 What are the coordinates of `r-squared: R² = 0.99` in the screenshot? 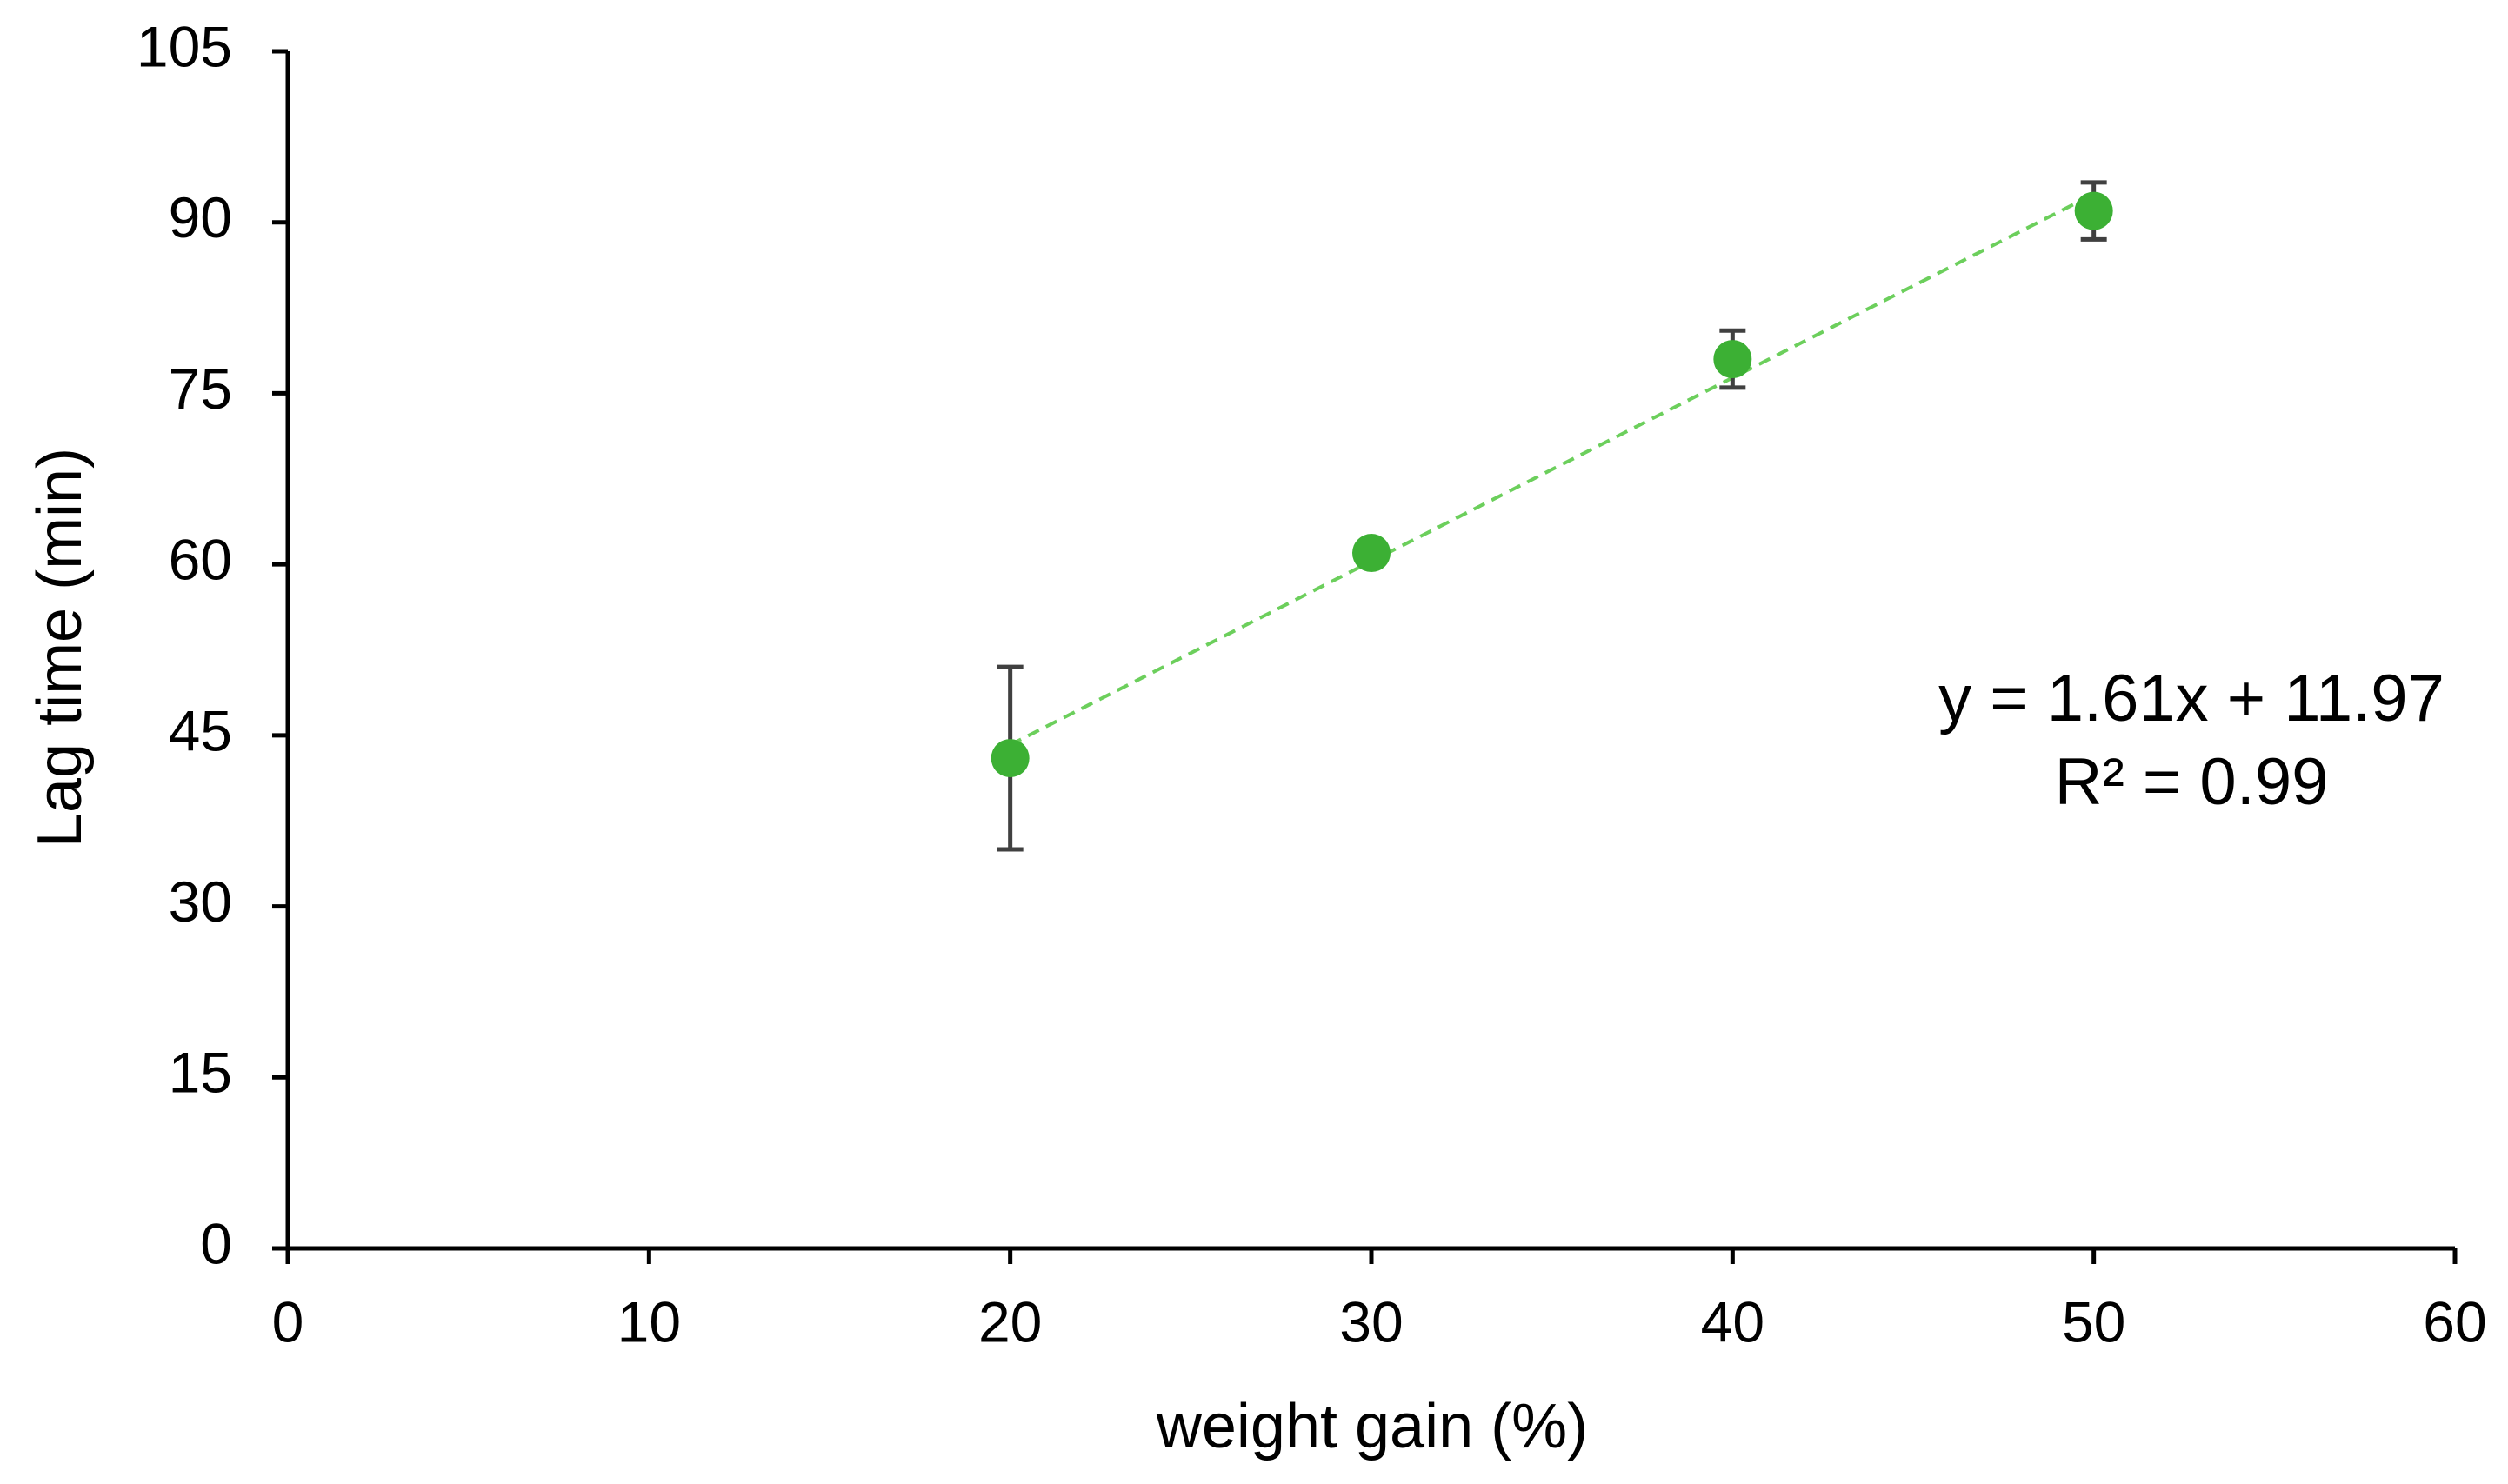 It's located at (2192, 782).